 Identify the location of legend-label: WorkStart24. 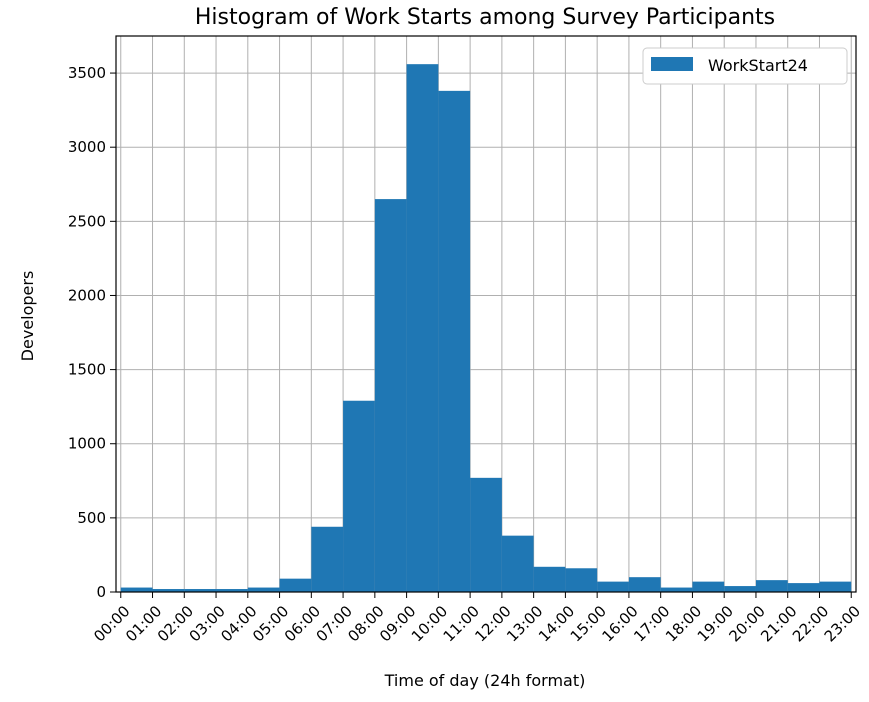
(758, 65).